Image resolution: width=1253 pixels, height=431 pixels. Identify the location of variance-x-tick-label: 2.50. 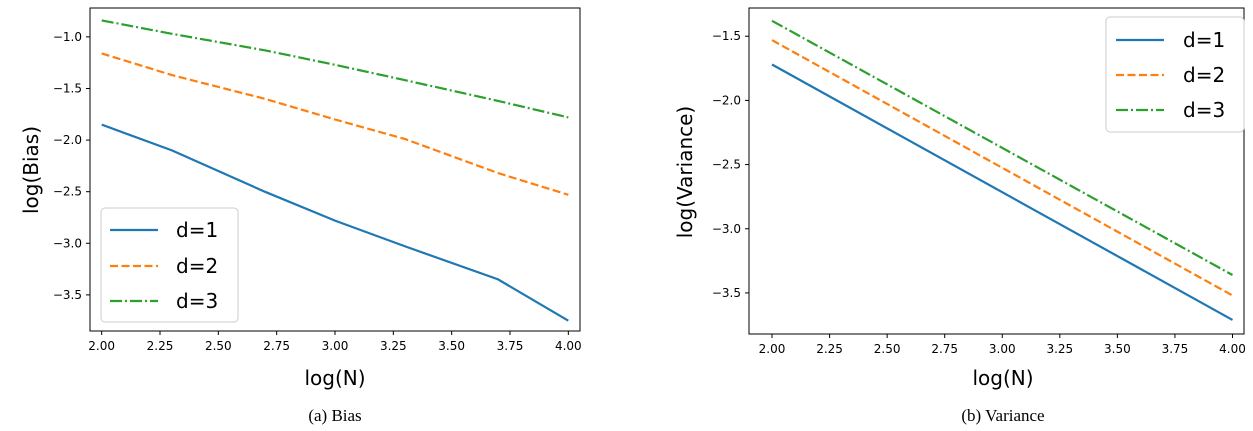
(887, 349).